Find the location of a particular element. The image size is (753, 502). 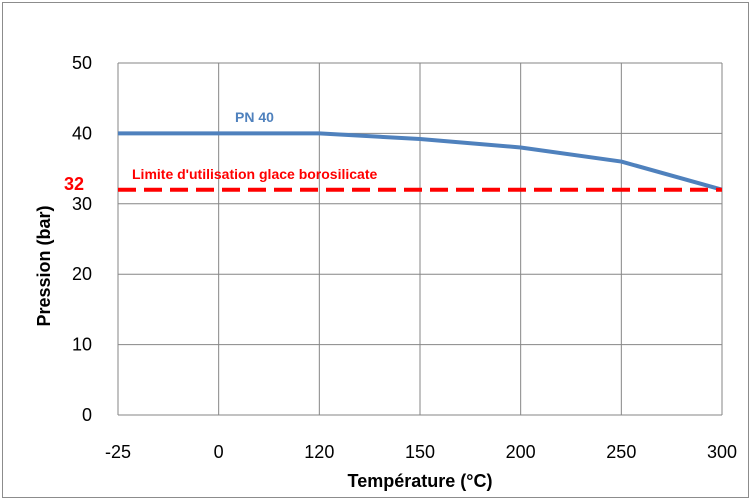

series-lines is located at coordinates (420, 161).